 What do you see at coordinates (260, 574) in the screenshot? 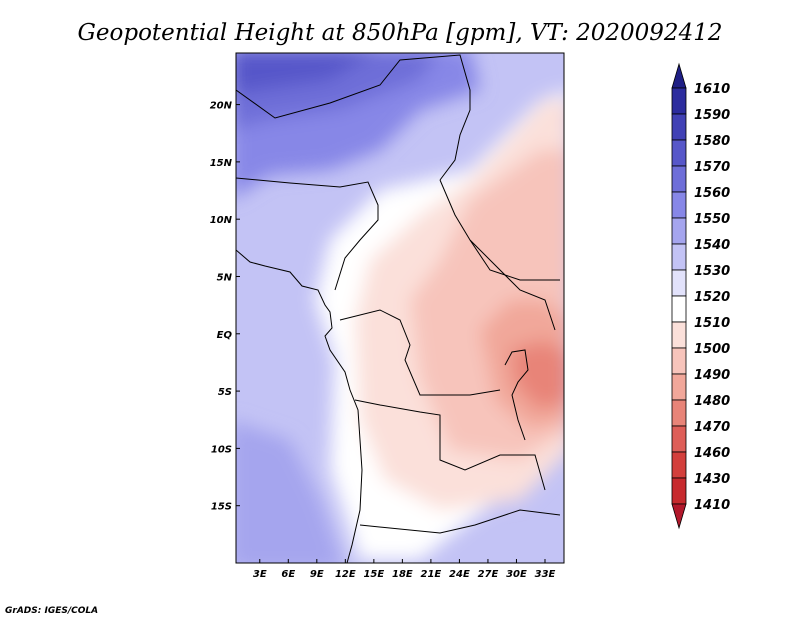
I see `x-tick-label: 3E` at bounding box center [260, 574].